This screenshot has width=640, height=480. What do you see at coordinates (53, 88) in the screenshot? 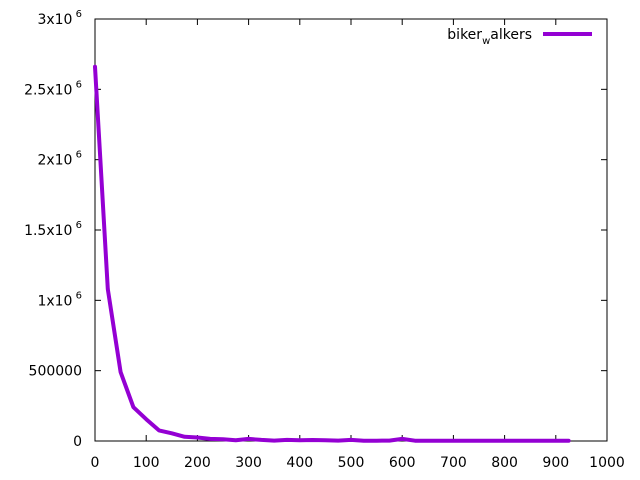
I see `y-tick-label: 2.5x10 6` at bounding box center [53, 88].